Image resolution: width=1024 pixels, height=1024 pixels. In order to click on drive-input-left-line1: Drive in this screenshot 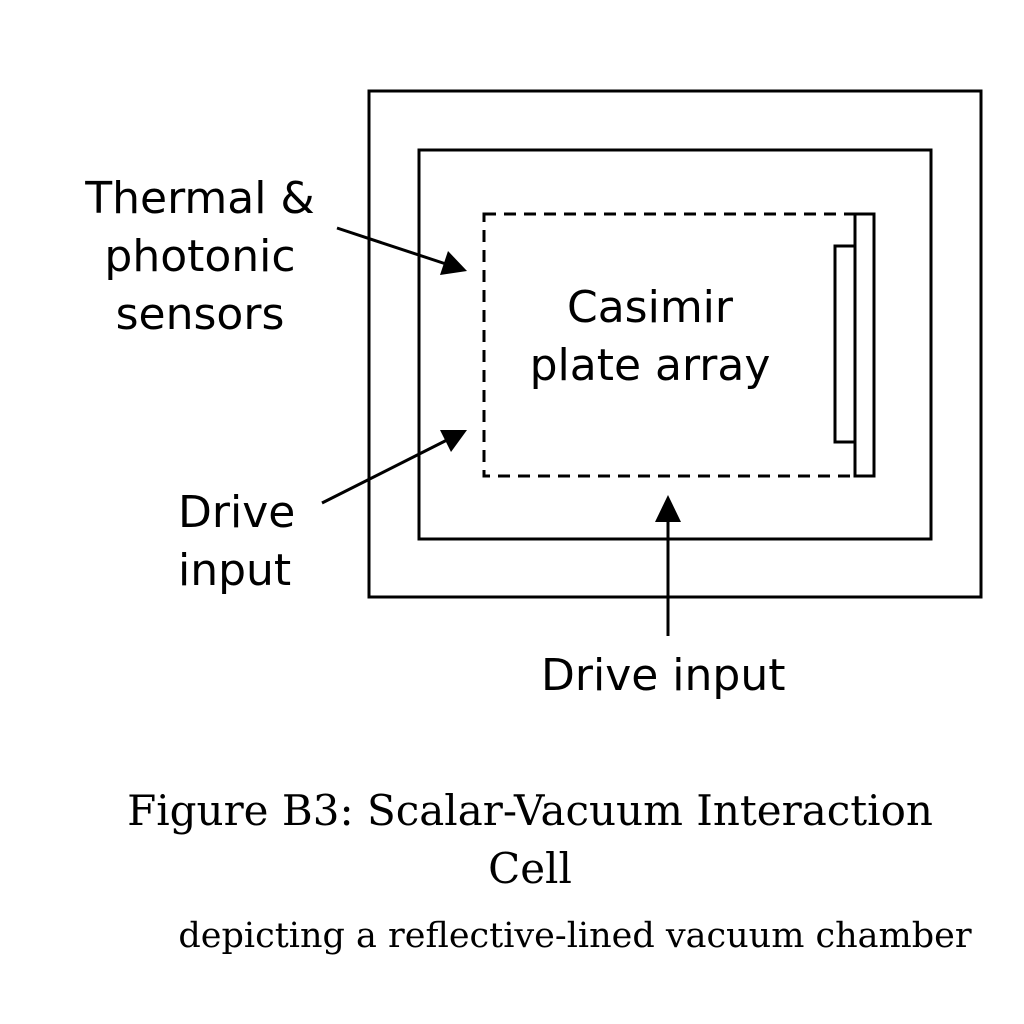, I will do `click(237, 512)`.